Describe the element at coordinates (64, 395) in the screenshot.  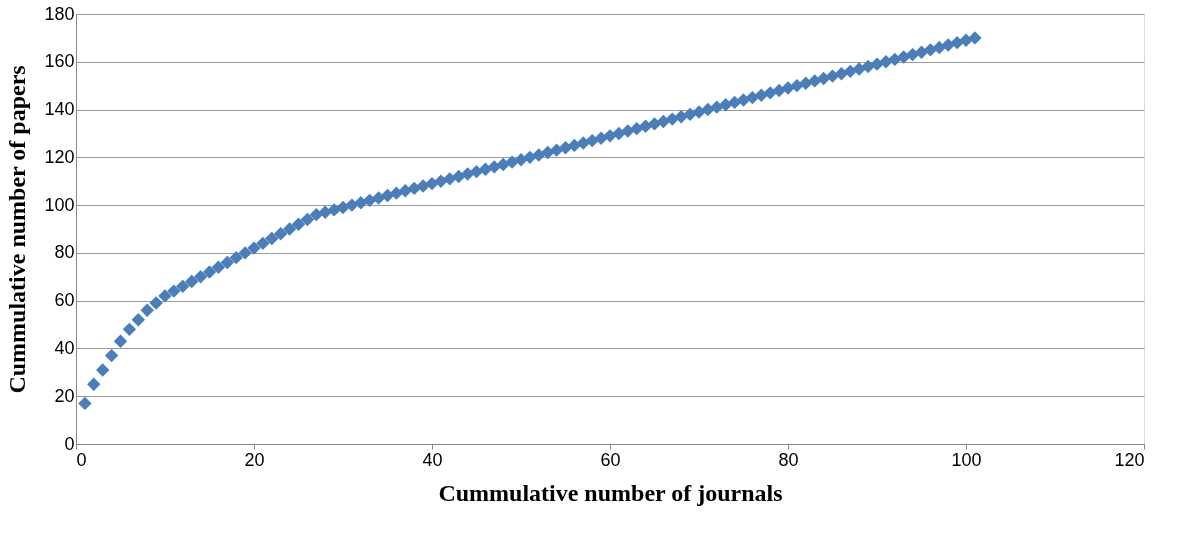
I see `y-tick-label: 20` at that location.